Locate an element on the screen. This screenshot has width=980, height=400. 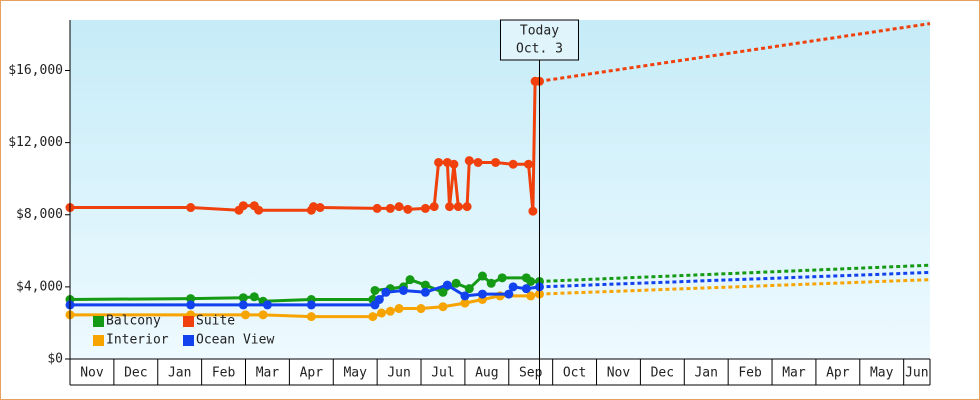
today-box is located at coordinates (539, 40).